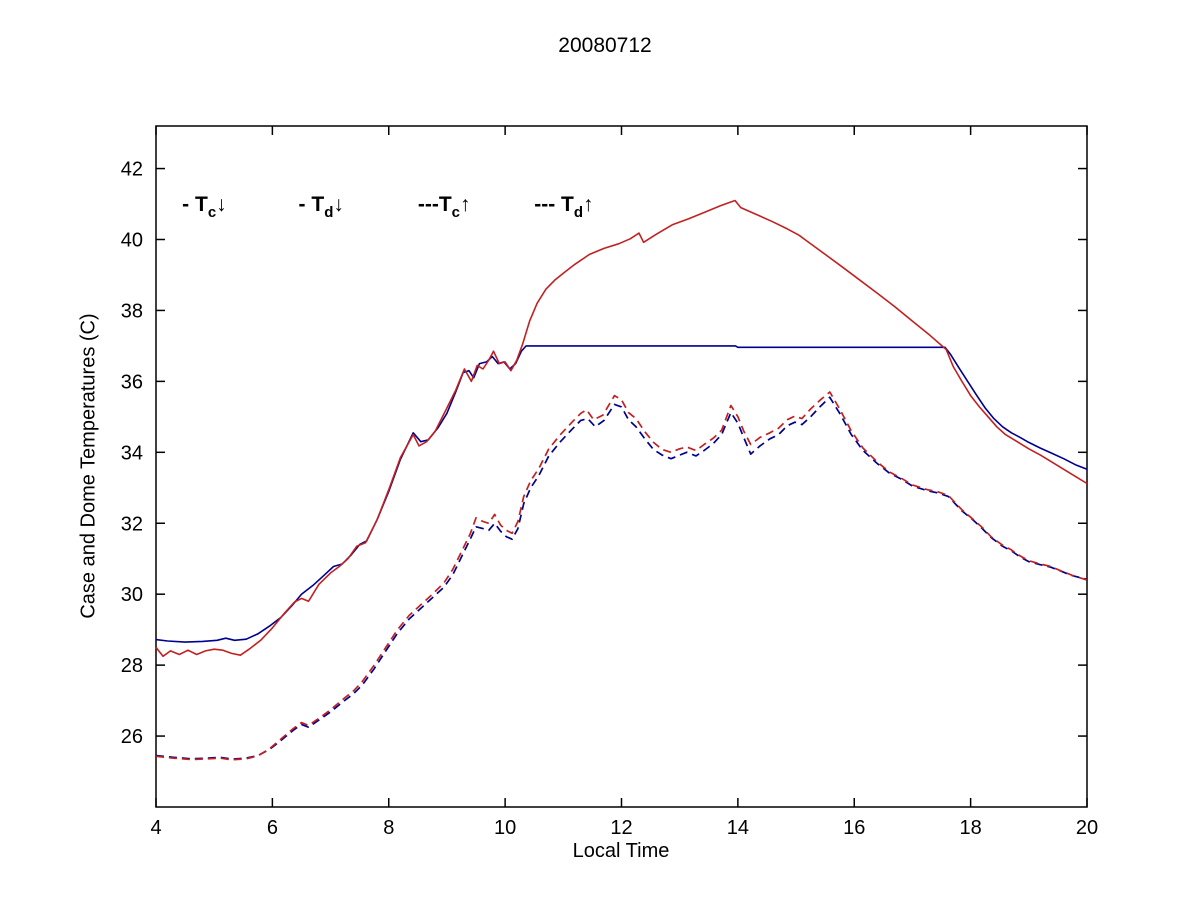  What do you see at coordinates (132, 170) in the screenshot?
I see `y-tick-label: 42` at bounding box center [132, 170].